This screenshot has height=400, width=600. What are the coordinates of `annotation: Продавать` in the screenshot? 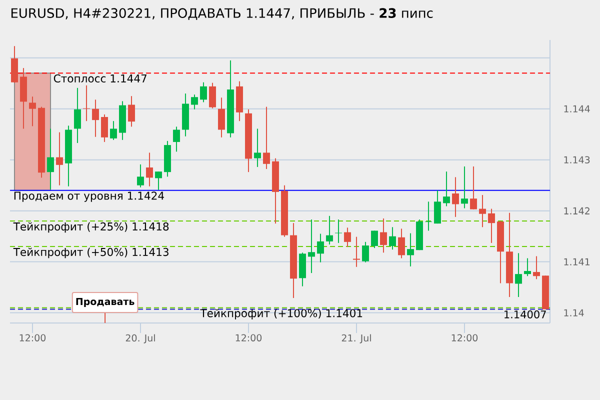 It's located at (105, 302).